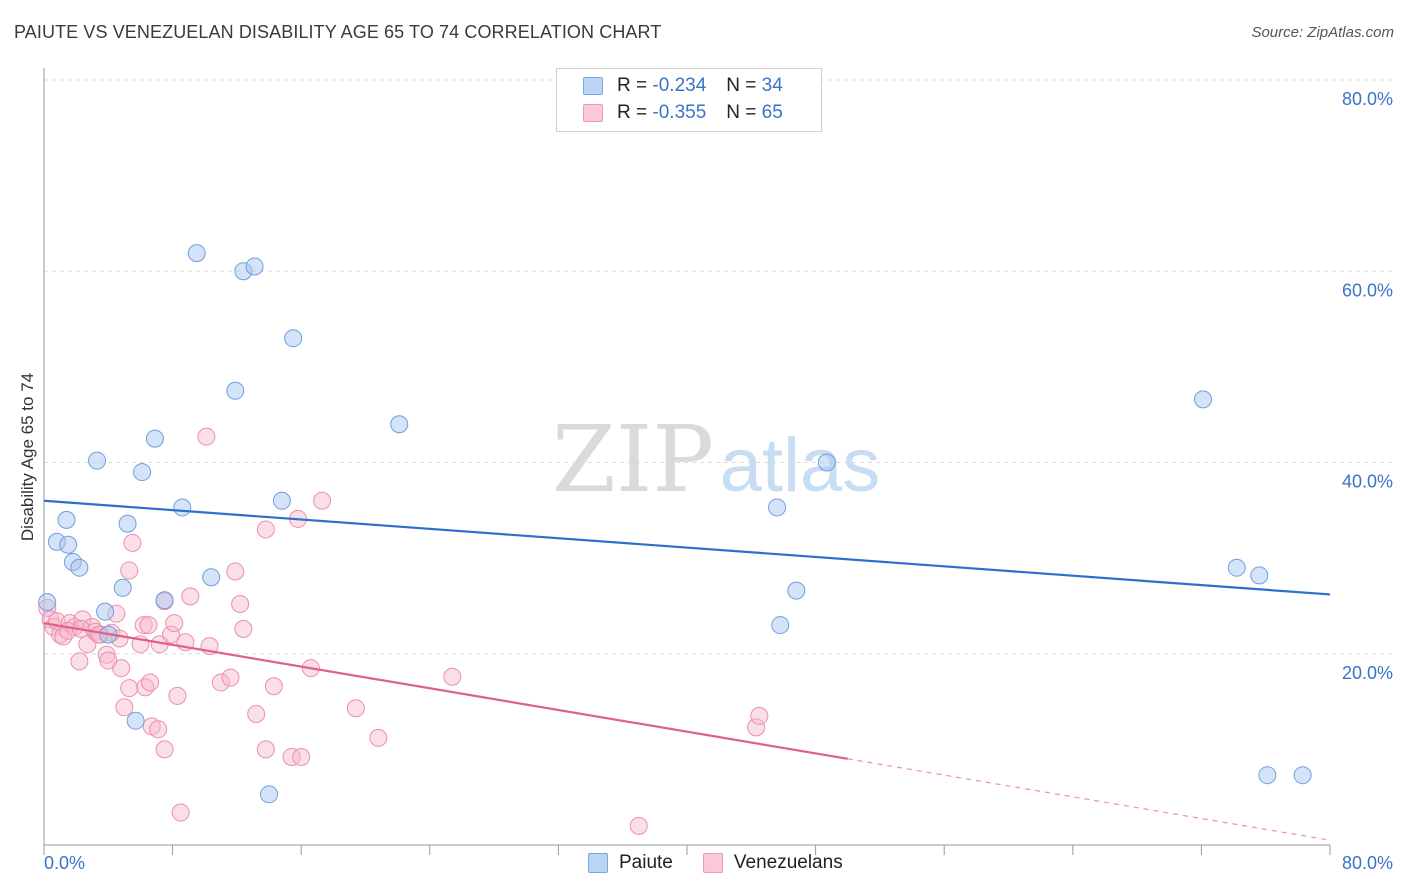  What do you see at coordinates (1367, 673) in the screenshot?
I see `y-tick-label: 20.0%` at bounding box center [1367, 673].